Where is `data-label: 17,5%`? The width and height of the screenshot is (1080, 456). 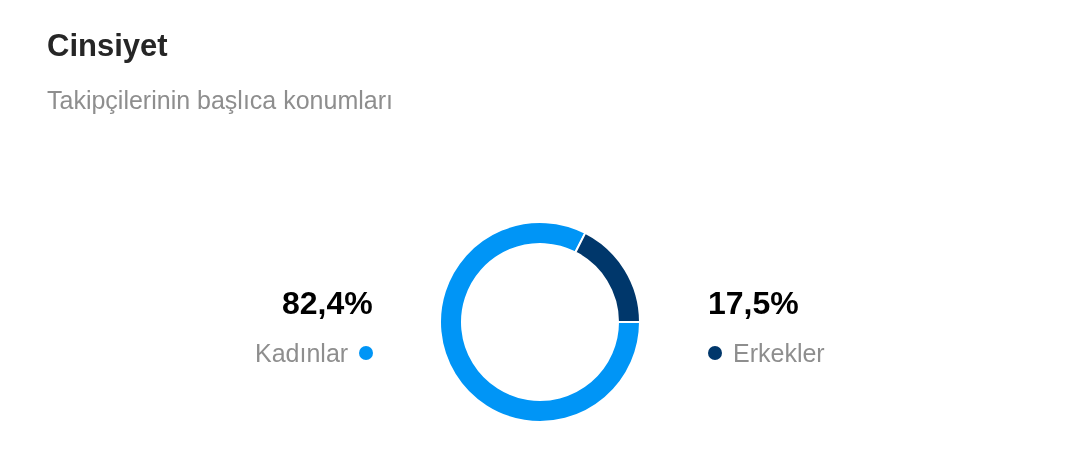
data-label: 17,5% is located at coordinates (753, 303).